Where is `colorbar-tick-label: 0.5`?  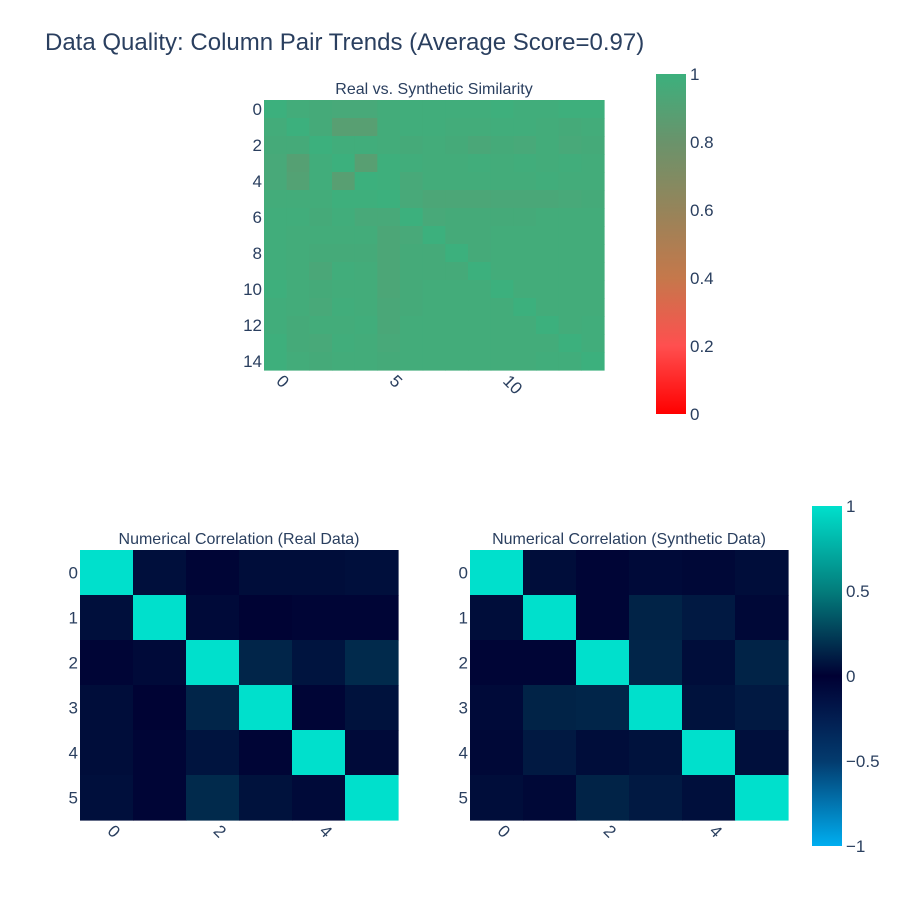
colorbar-tick-label: 0.5 is located at coordinates (858, 591).